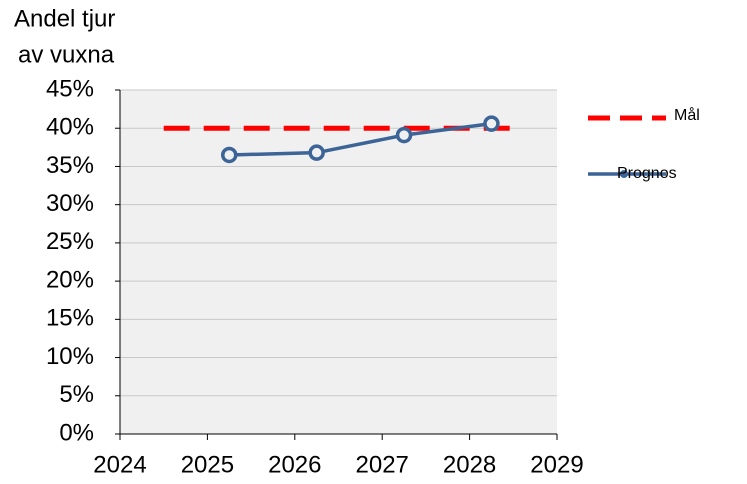 Image resolution: width=747 pixels, height=484 pixels. Describe the element at coordinates (70, 165) in the screenshot. I see `y-tick-label: 35%` at that location.